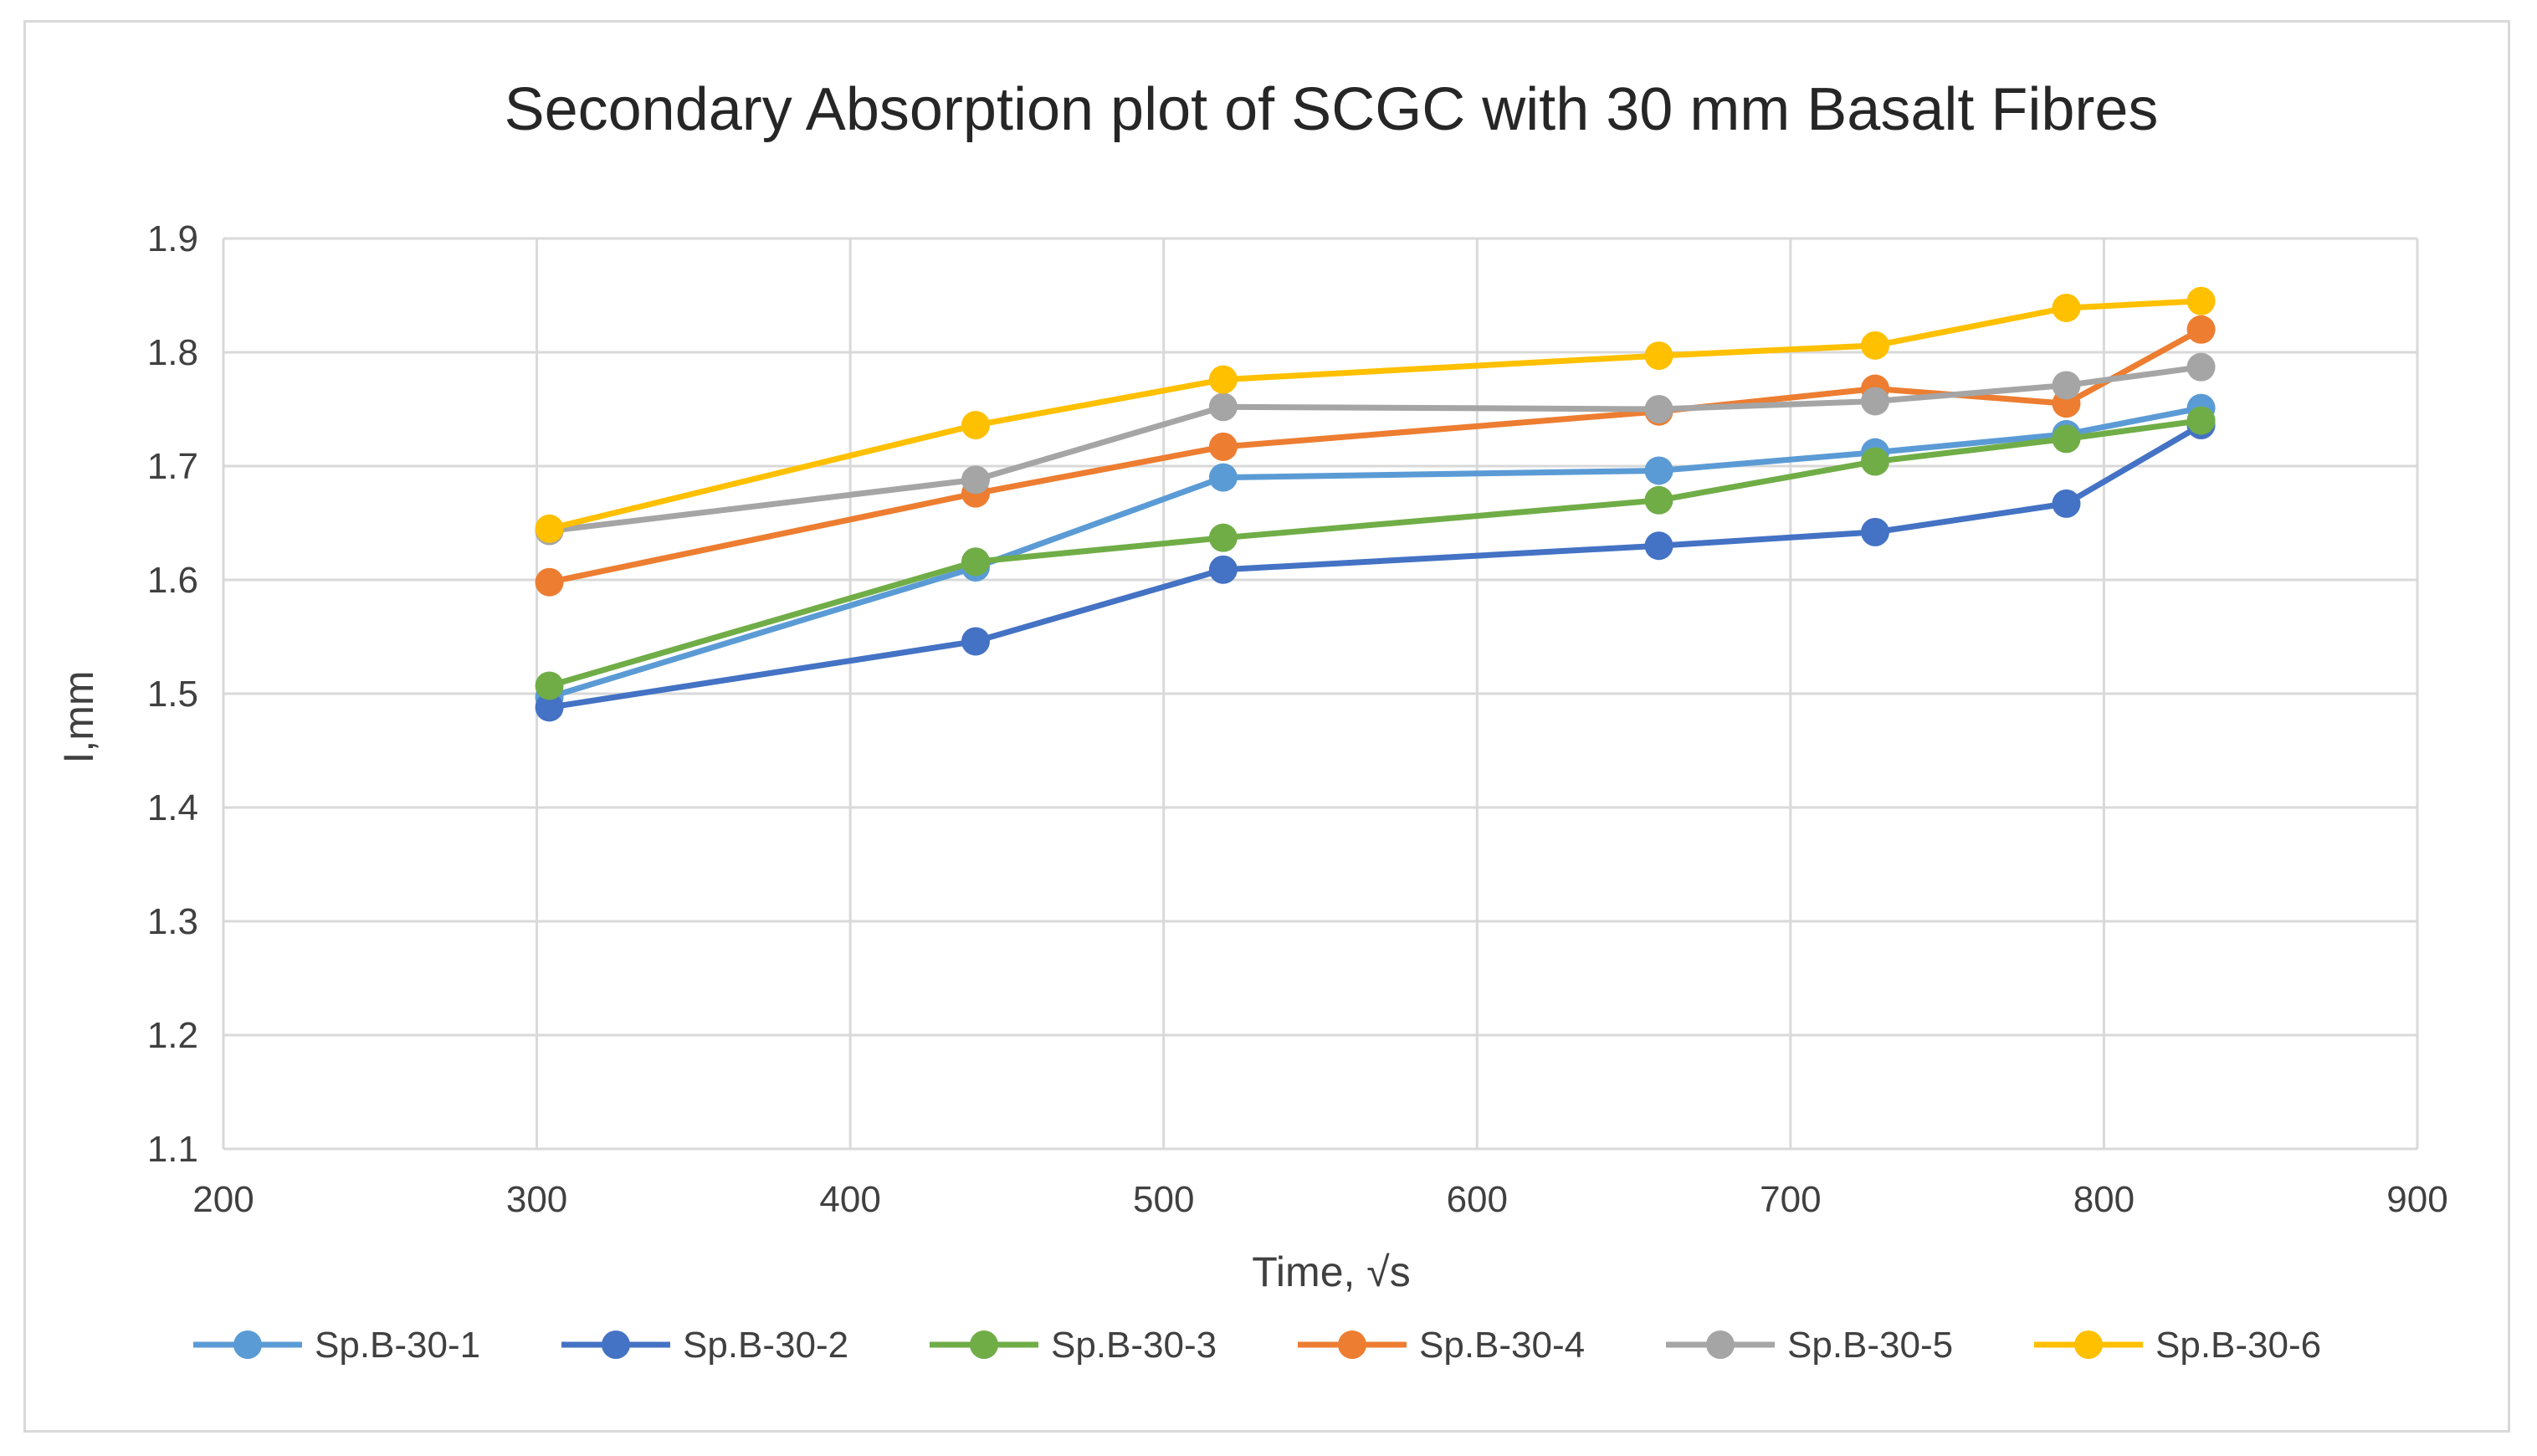 The height and width of the screenshot is (1456, 2537). I want to click on legend-label: Sp.B-30-3, so click(1134, 1345).